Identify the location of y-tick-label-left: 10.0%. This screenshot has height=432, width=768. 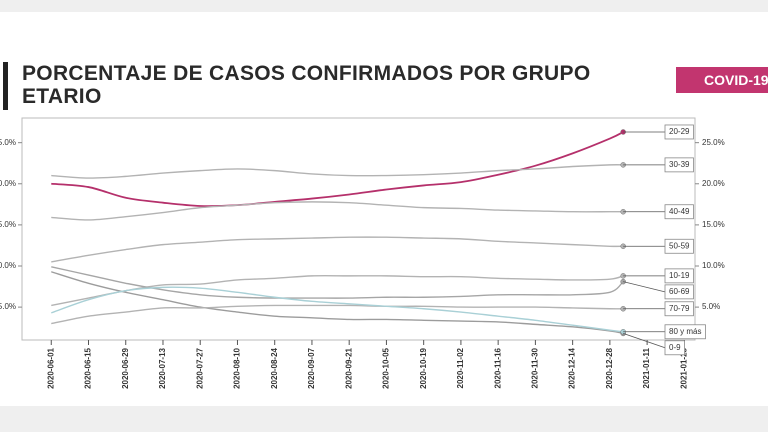
(8, 265).